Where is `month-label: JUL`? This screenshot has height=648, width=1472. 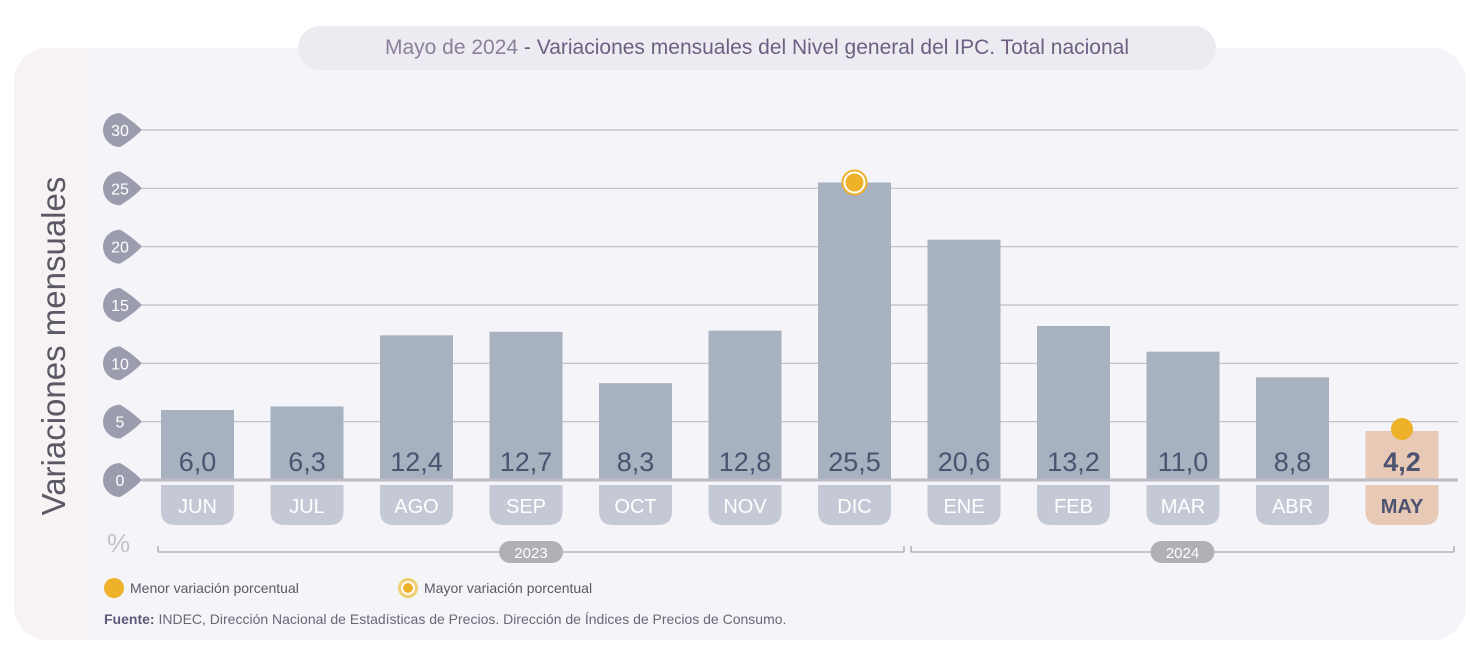 month-label: JUL is located at coordinates (307, 507).